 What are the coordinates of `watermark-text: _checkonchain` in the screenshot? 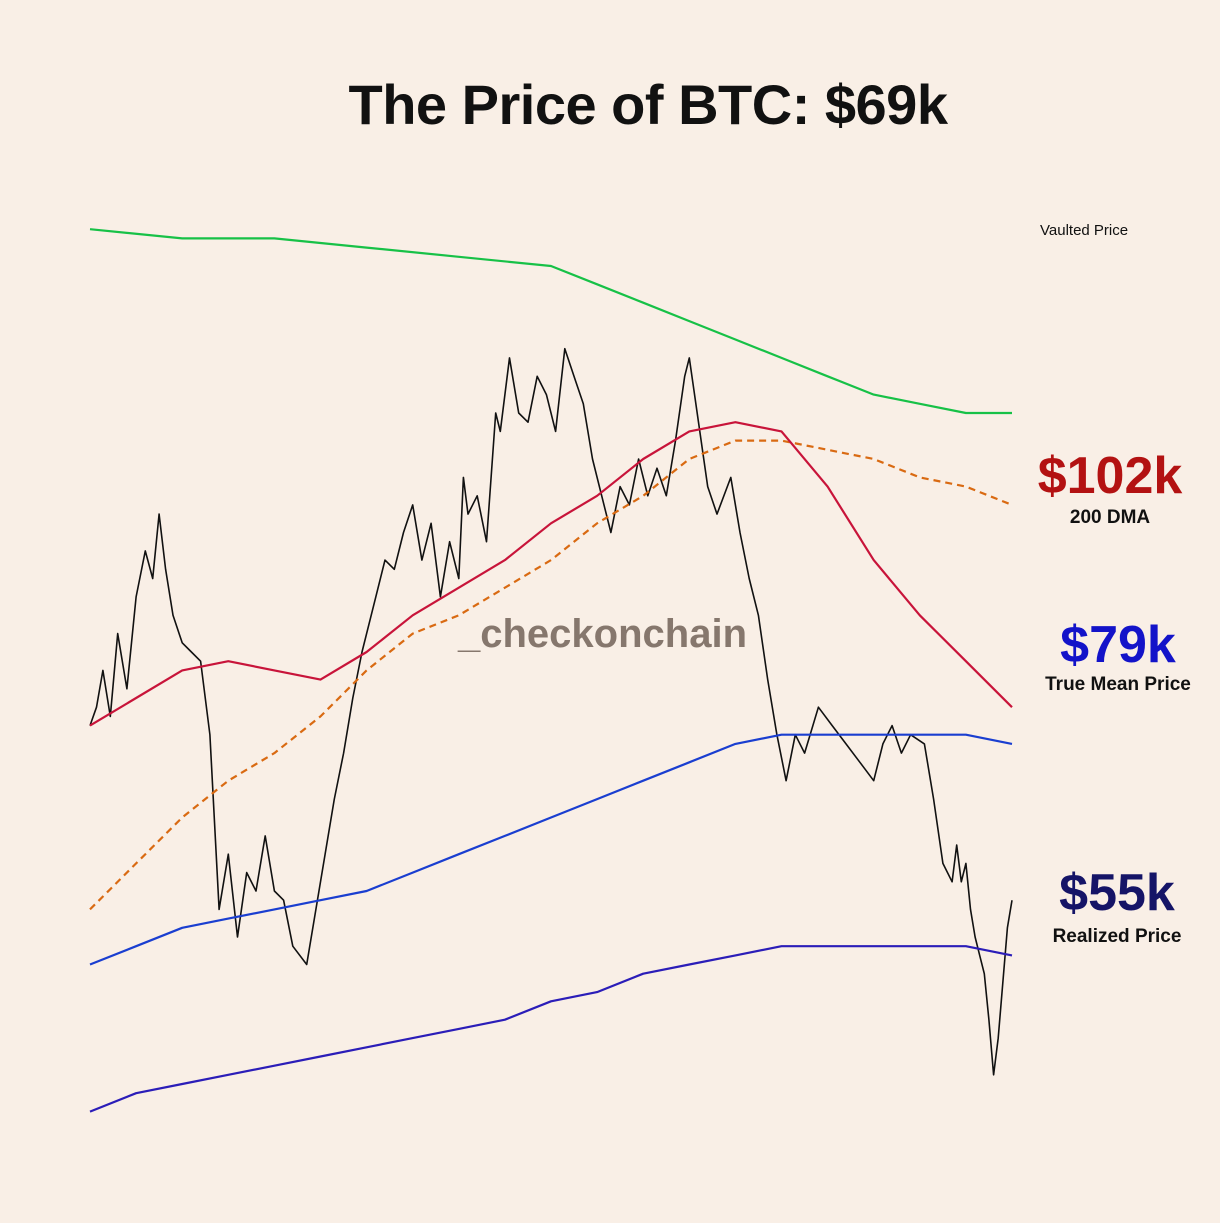 It's located at (603, 634).